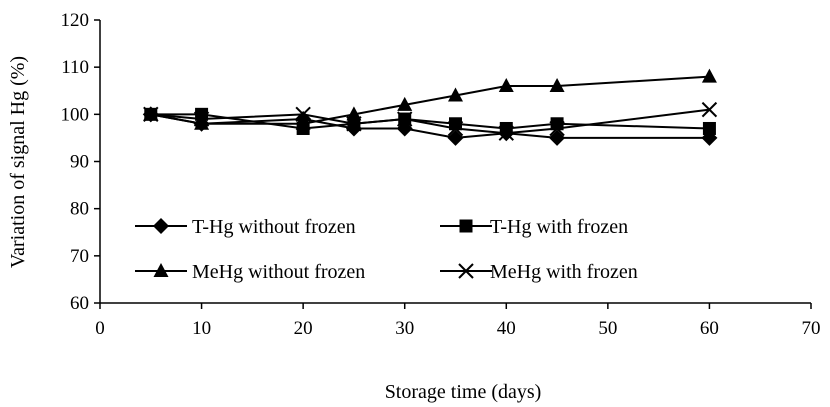 The width and height of the screenshot is (830, 407). I want to click on legend-item: T-Hg with frozen, so click(534, 227).